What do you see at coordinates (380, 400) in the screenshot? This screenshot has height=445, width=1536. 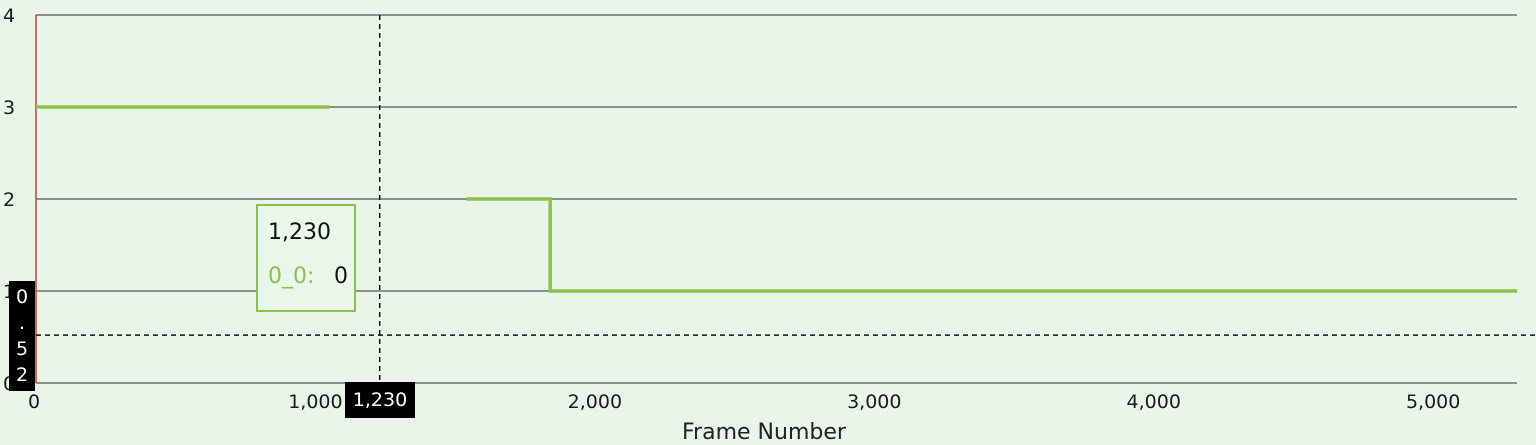 I see `x-cursor-readout: 1,230` at bounding box center [380, 400].